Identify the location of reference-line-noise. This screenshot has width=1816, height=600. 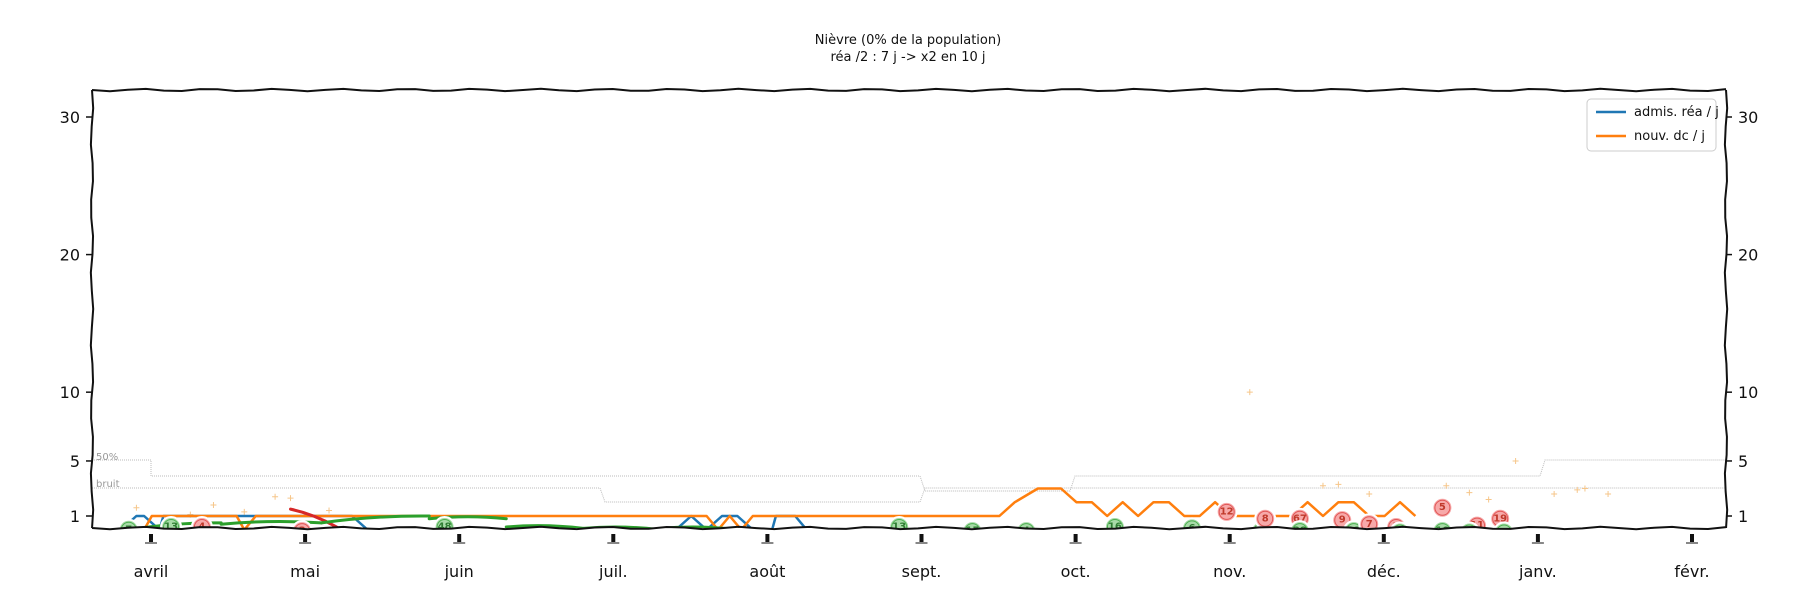
(909, 495).